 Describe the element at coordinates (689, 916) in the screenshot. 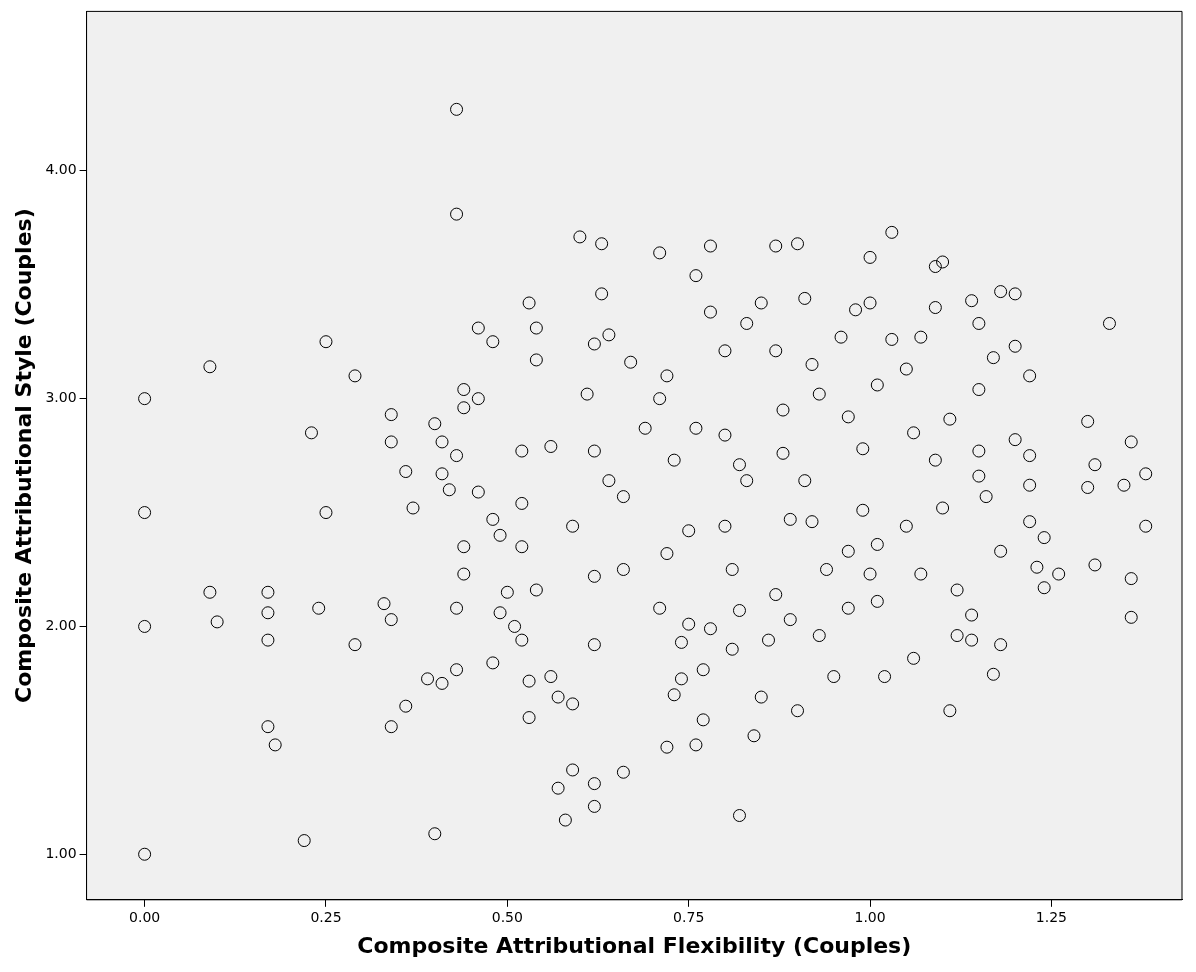

I see `x-tick-label: 0.75` at that location.